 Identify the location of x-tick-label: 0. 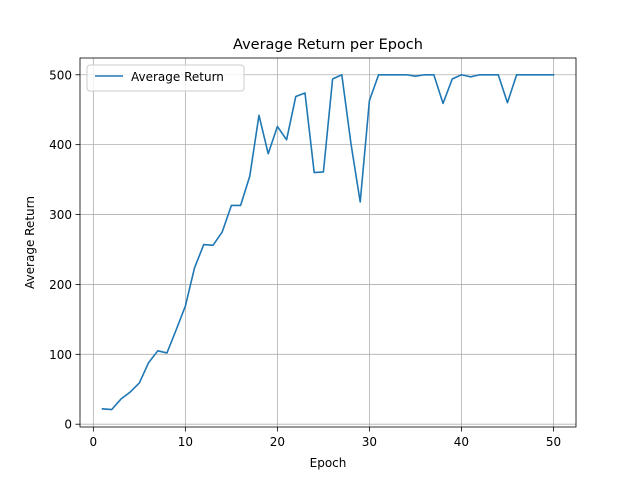
(94, 442).